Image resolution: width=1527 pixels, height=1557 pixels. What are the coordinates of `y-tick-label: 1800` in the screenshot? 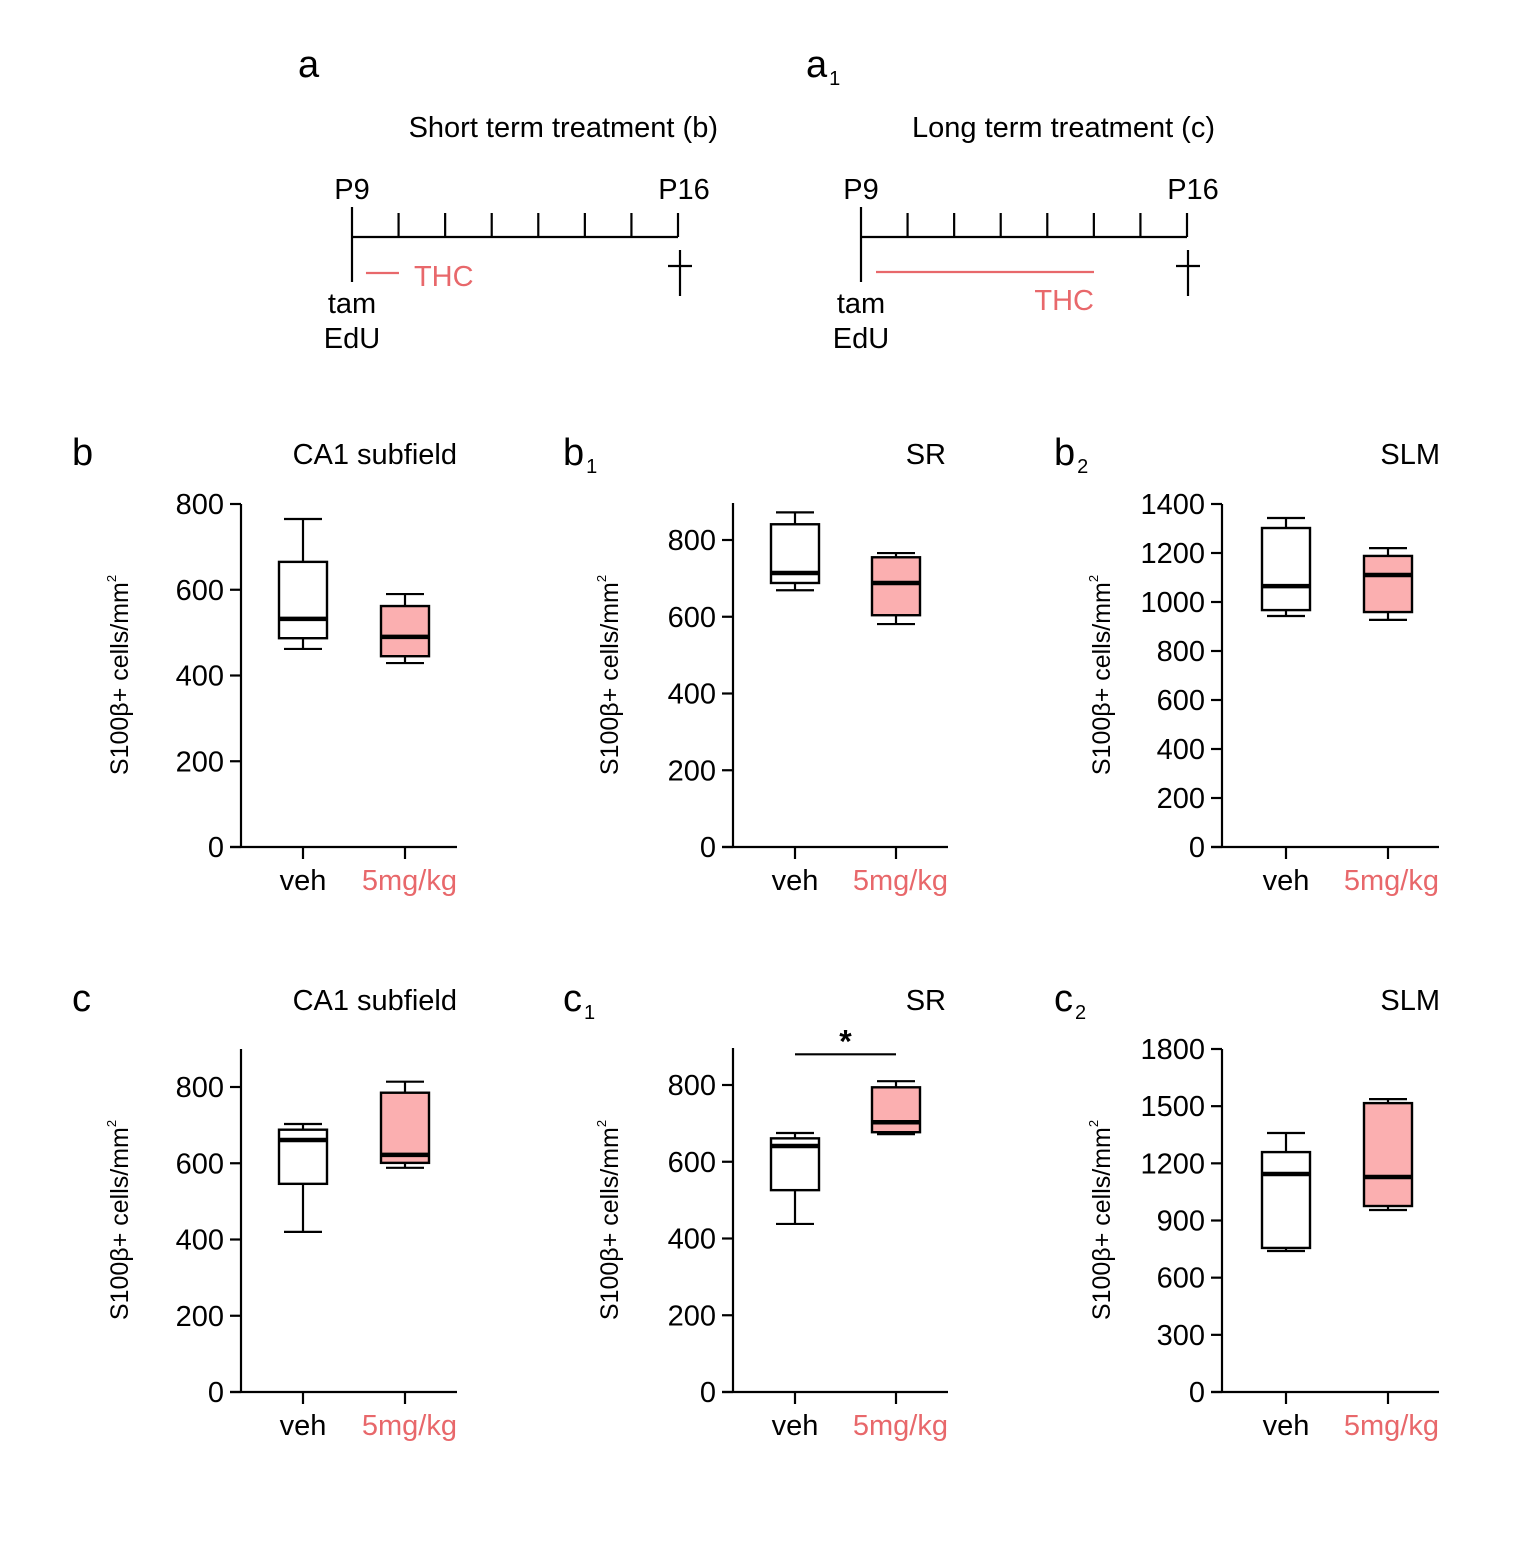 It's located at (1172, 1050).